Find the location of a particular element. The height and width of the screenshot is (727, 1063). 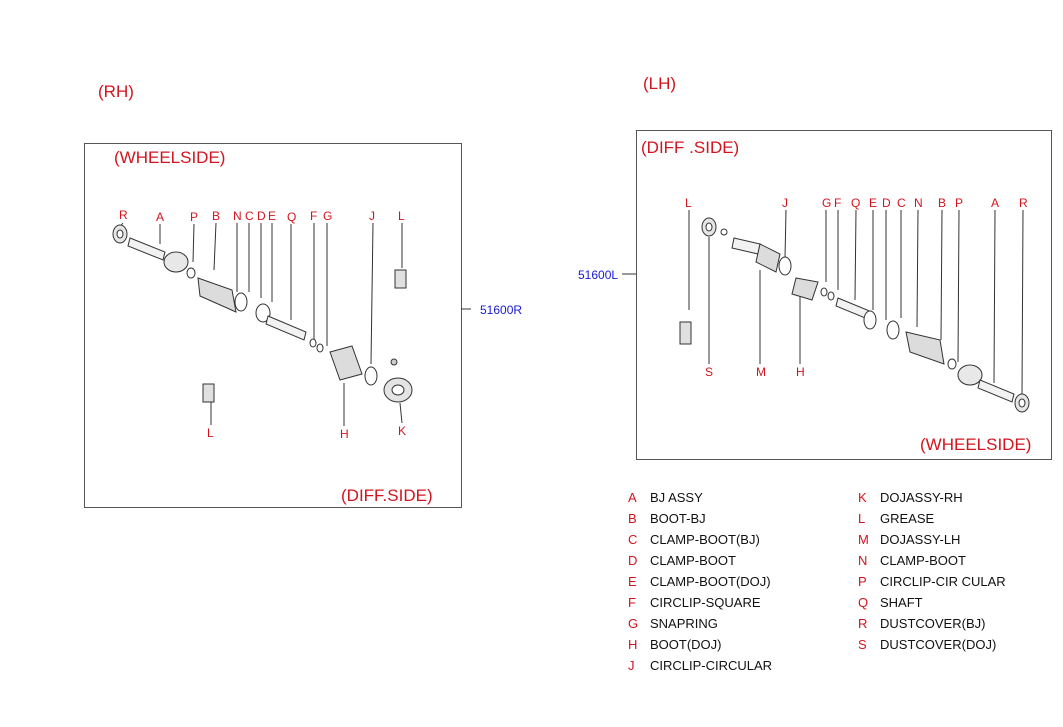

legend-item: A BJ ASSY is located at coordinates (665, 497).